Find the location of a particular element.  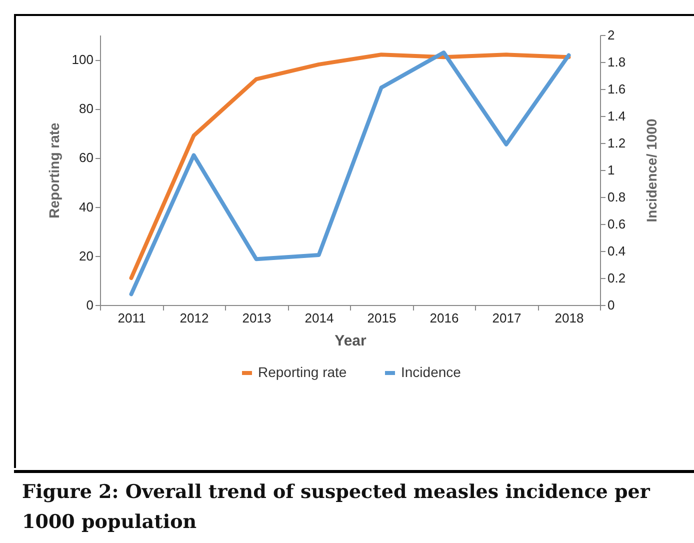

legend-label: Incidence is located at coordinates (431, 372).